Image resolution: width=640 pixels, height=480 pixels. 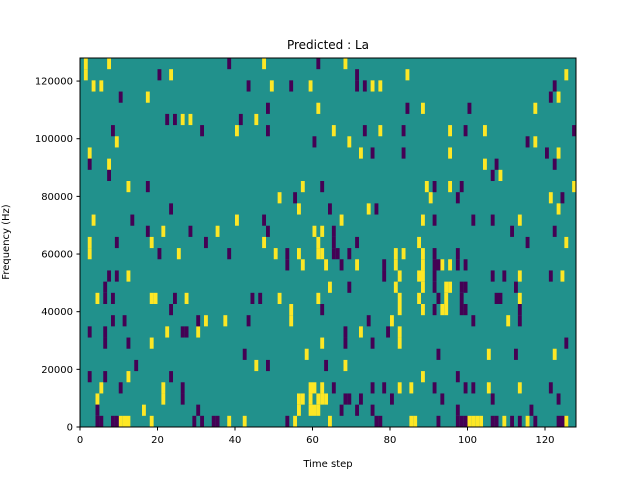 What do you see at coordinates (57, 370) in the screenshot?
I see `y-tick-label: 20000` at bounding box center [57, 370].